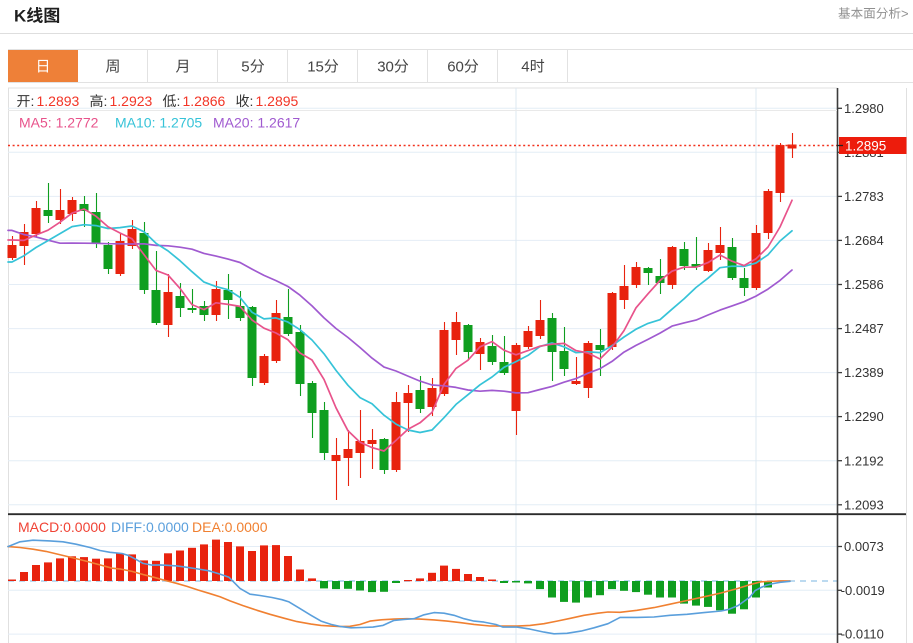  Describe the element at coordinates (204, 101) in the screenshot. I see `svg-text: 1.2866` at that location.